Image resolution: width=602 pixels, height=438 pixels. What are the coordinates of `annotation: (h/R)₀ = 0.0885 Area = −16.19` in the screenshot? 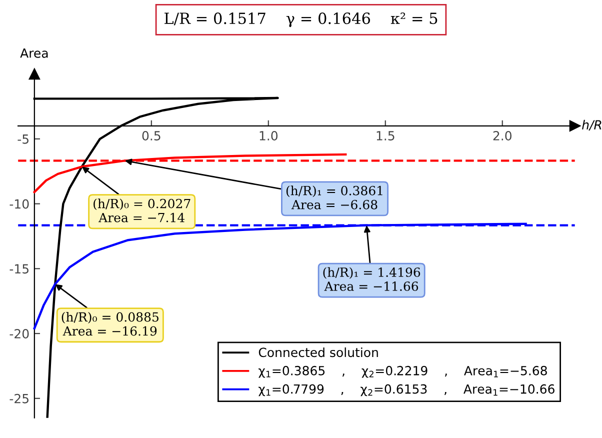 It's located at (110, 324).